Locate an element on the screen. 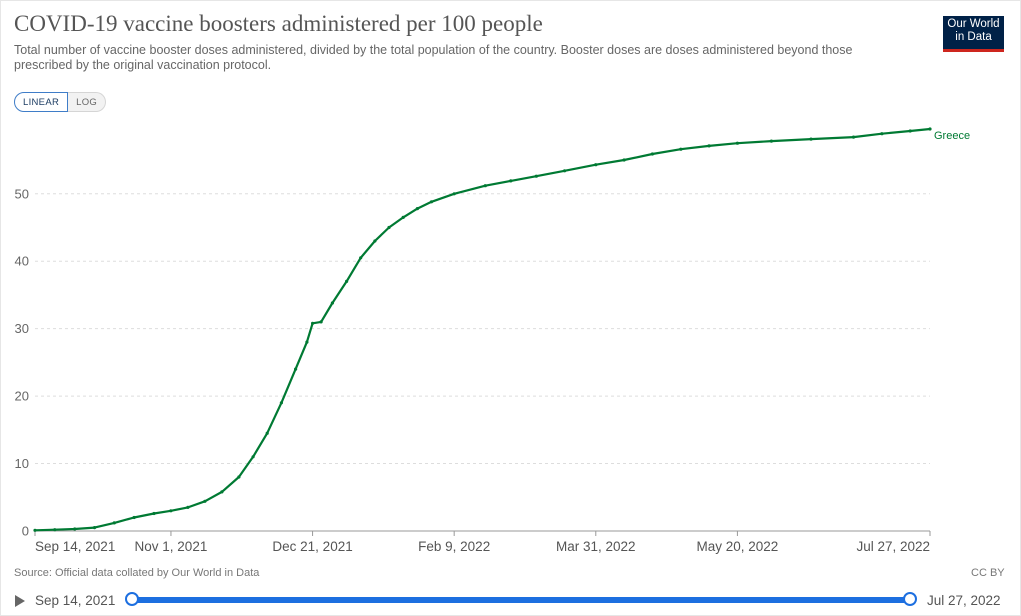  linear-scale-button: LINEAR is located at coordinates (41, 102).